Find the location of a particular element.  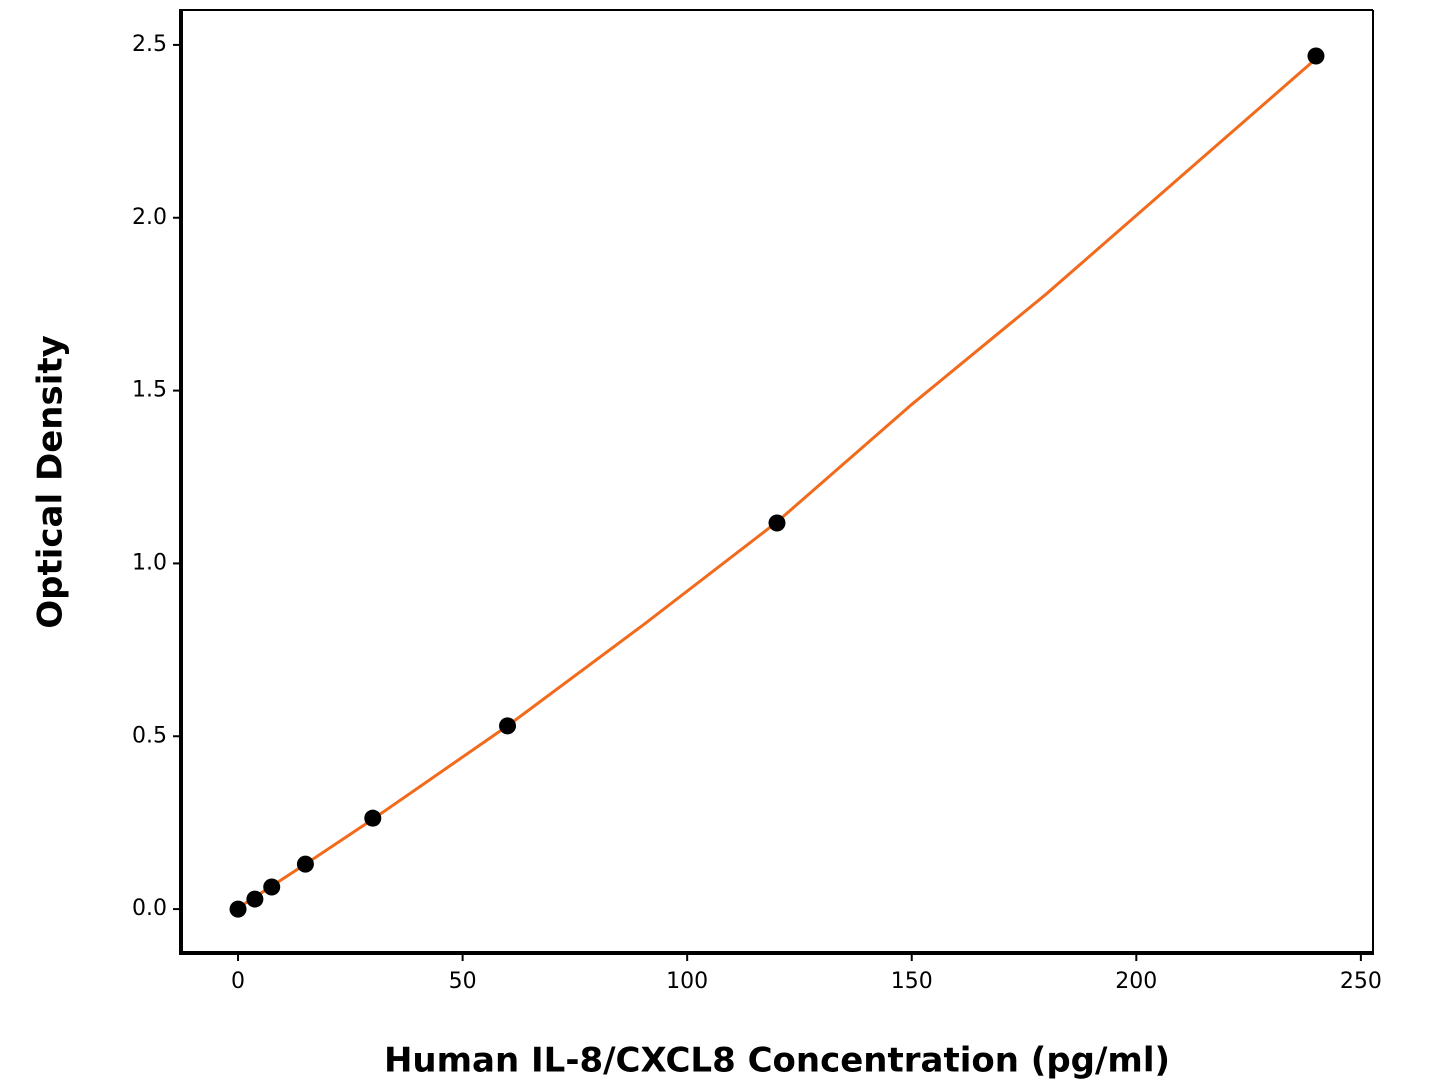

y-tick-label: 0.0 is located at coordinates (149, 908).